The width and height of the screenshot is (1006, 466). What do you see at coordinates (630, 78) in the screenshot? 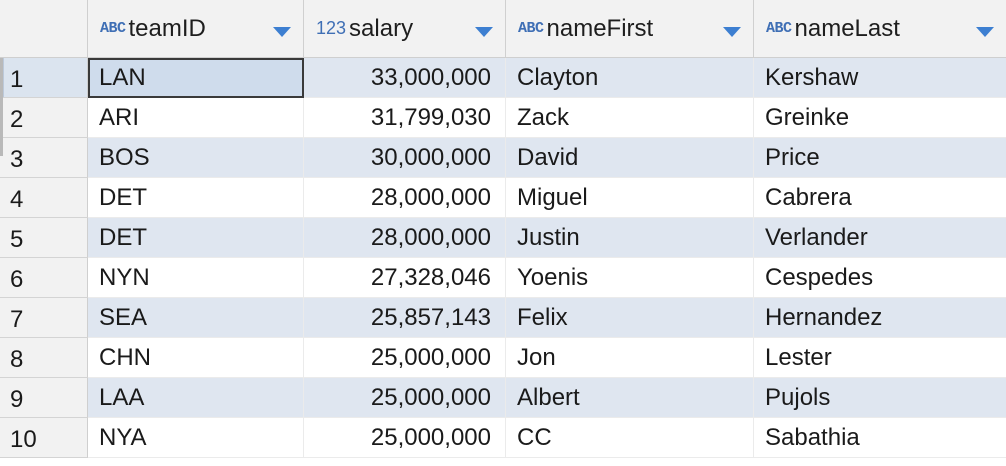
I see `cell-namefirst: Clayton` at bounding box center [630, 78].